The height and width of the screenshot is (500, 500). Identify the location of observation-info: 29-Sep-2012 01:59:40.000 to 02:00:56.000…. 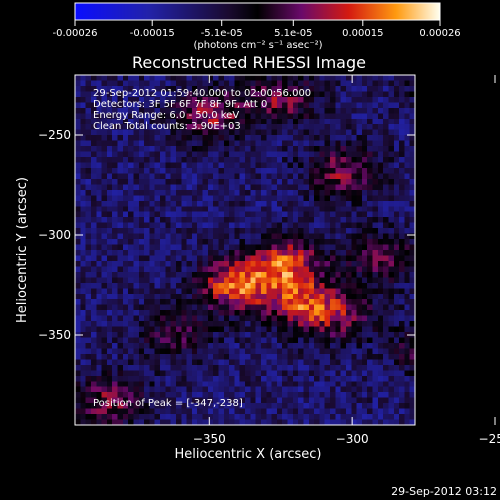
(202, 110).